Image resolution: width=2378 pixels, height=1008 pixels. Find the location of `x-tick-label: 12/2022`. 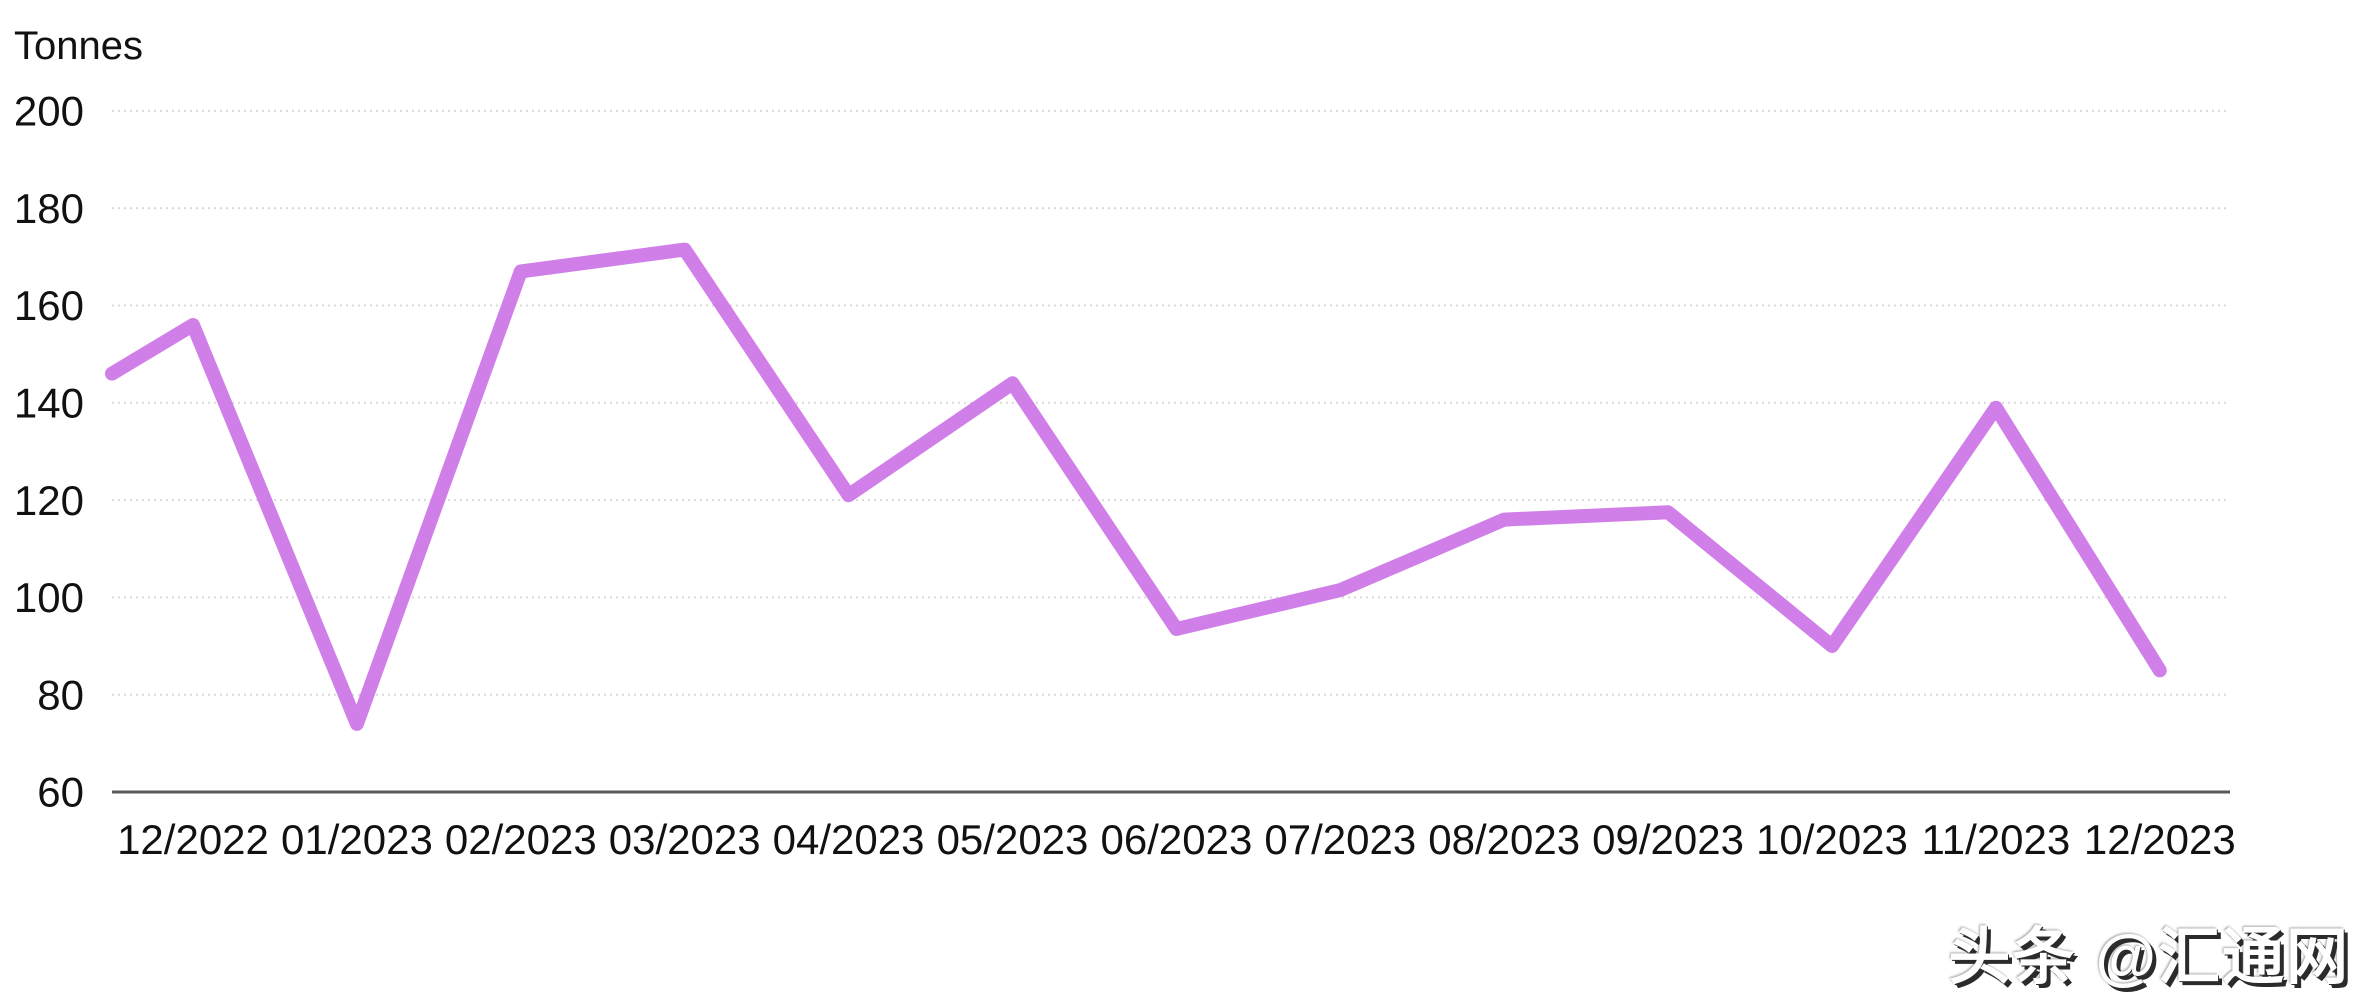

x-tick-label: 12/2022 is located at coordinates (193, 839).